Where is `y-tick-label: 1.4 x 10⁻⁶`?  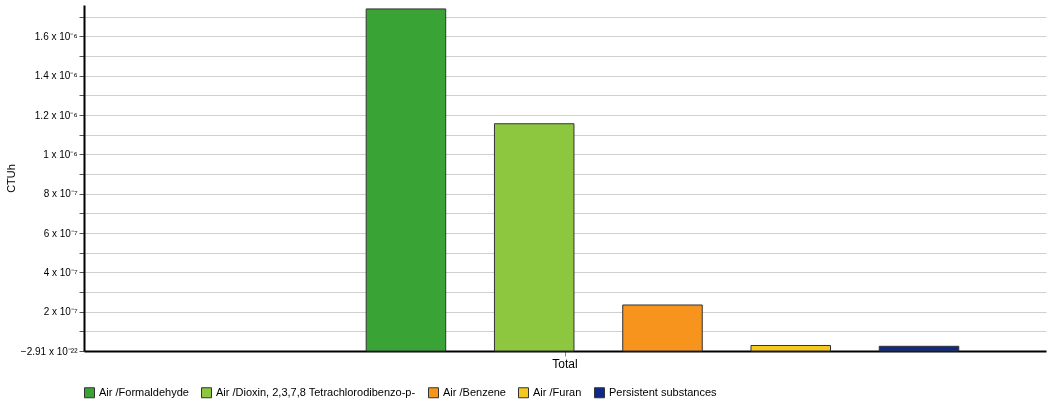
y-tick-label: 1.4 x 10⁻⁶ is located at coordinates (56, 76).